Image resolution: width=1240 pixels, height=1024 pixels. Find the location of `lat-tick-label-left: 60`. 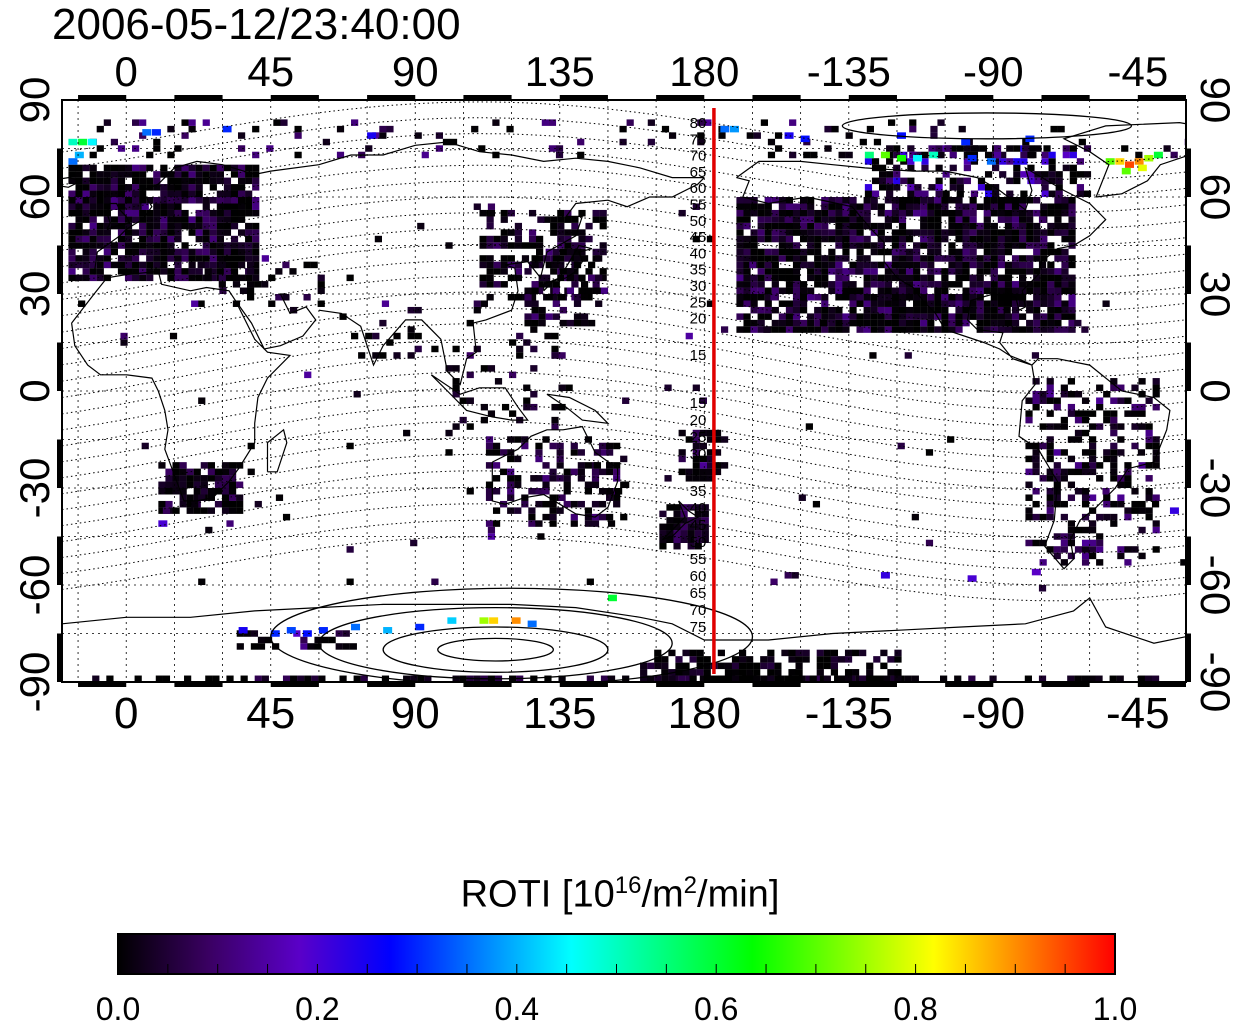

lat-tick-label-left: 60 is located at coordinates (34, 197).